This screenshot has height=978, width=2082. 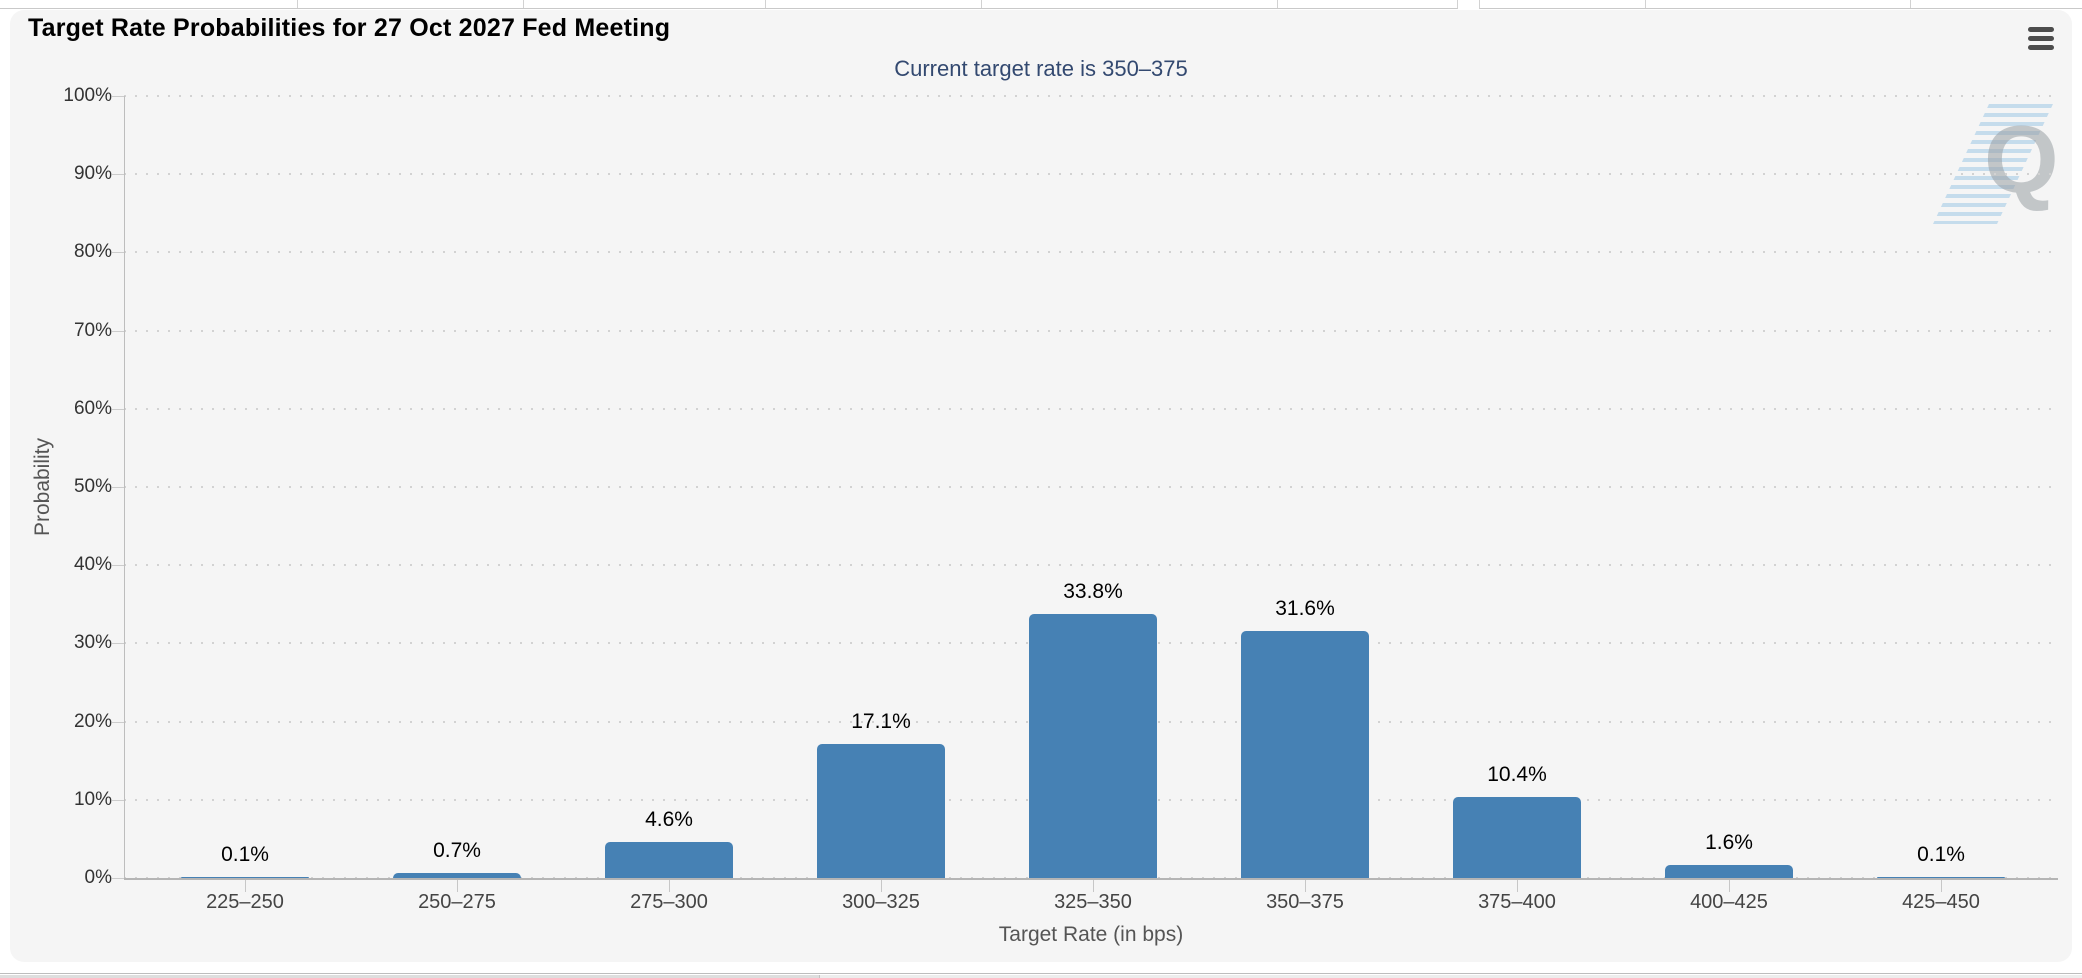 I want to click on gridline-60%, so click(x=1091, y=408).